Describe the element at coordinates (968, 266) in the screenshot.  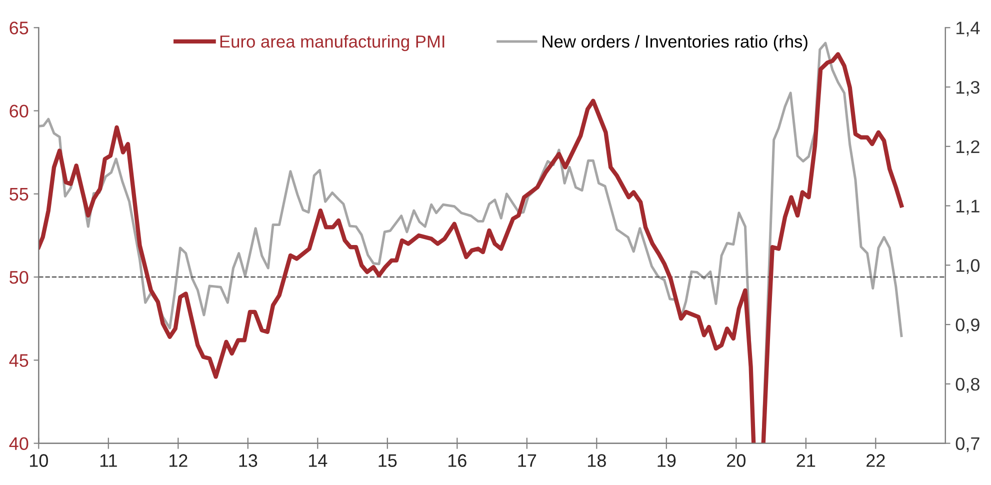
I see `y2-tick-label: 1,0` at that location.